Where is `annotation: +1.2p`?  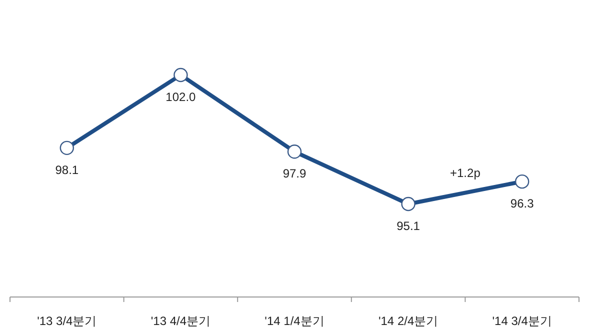 annotation: +1.2p is located at coordinates (465, 173).